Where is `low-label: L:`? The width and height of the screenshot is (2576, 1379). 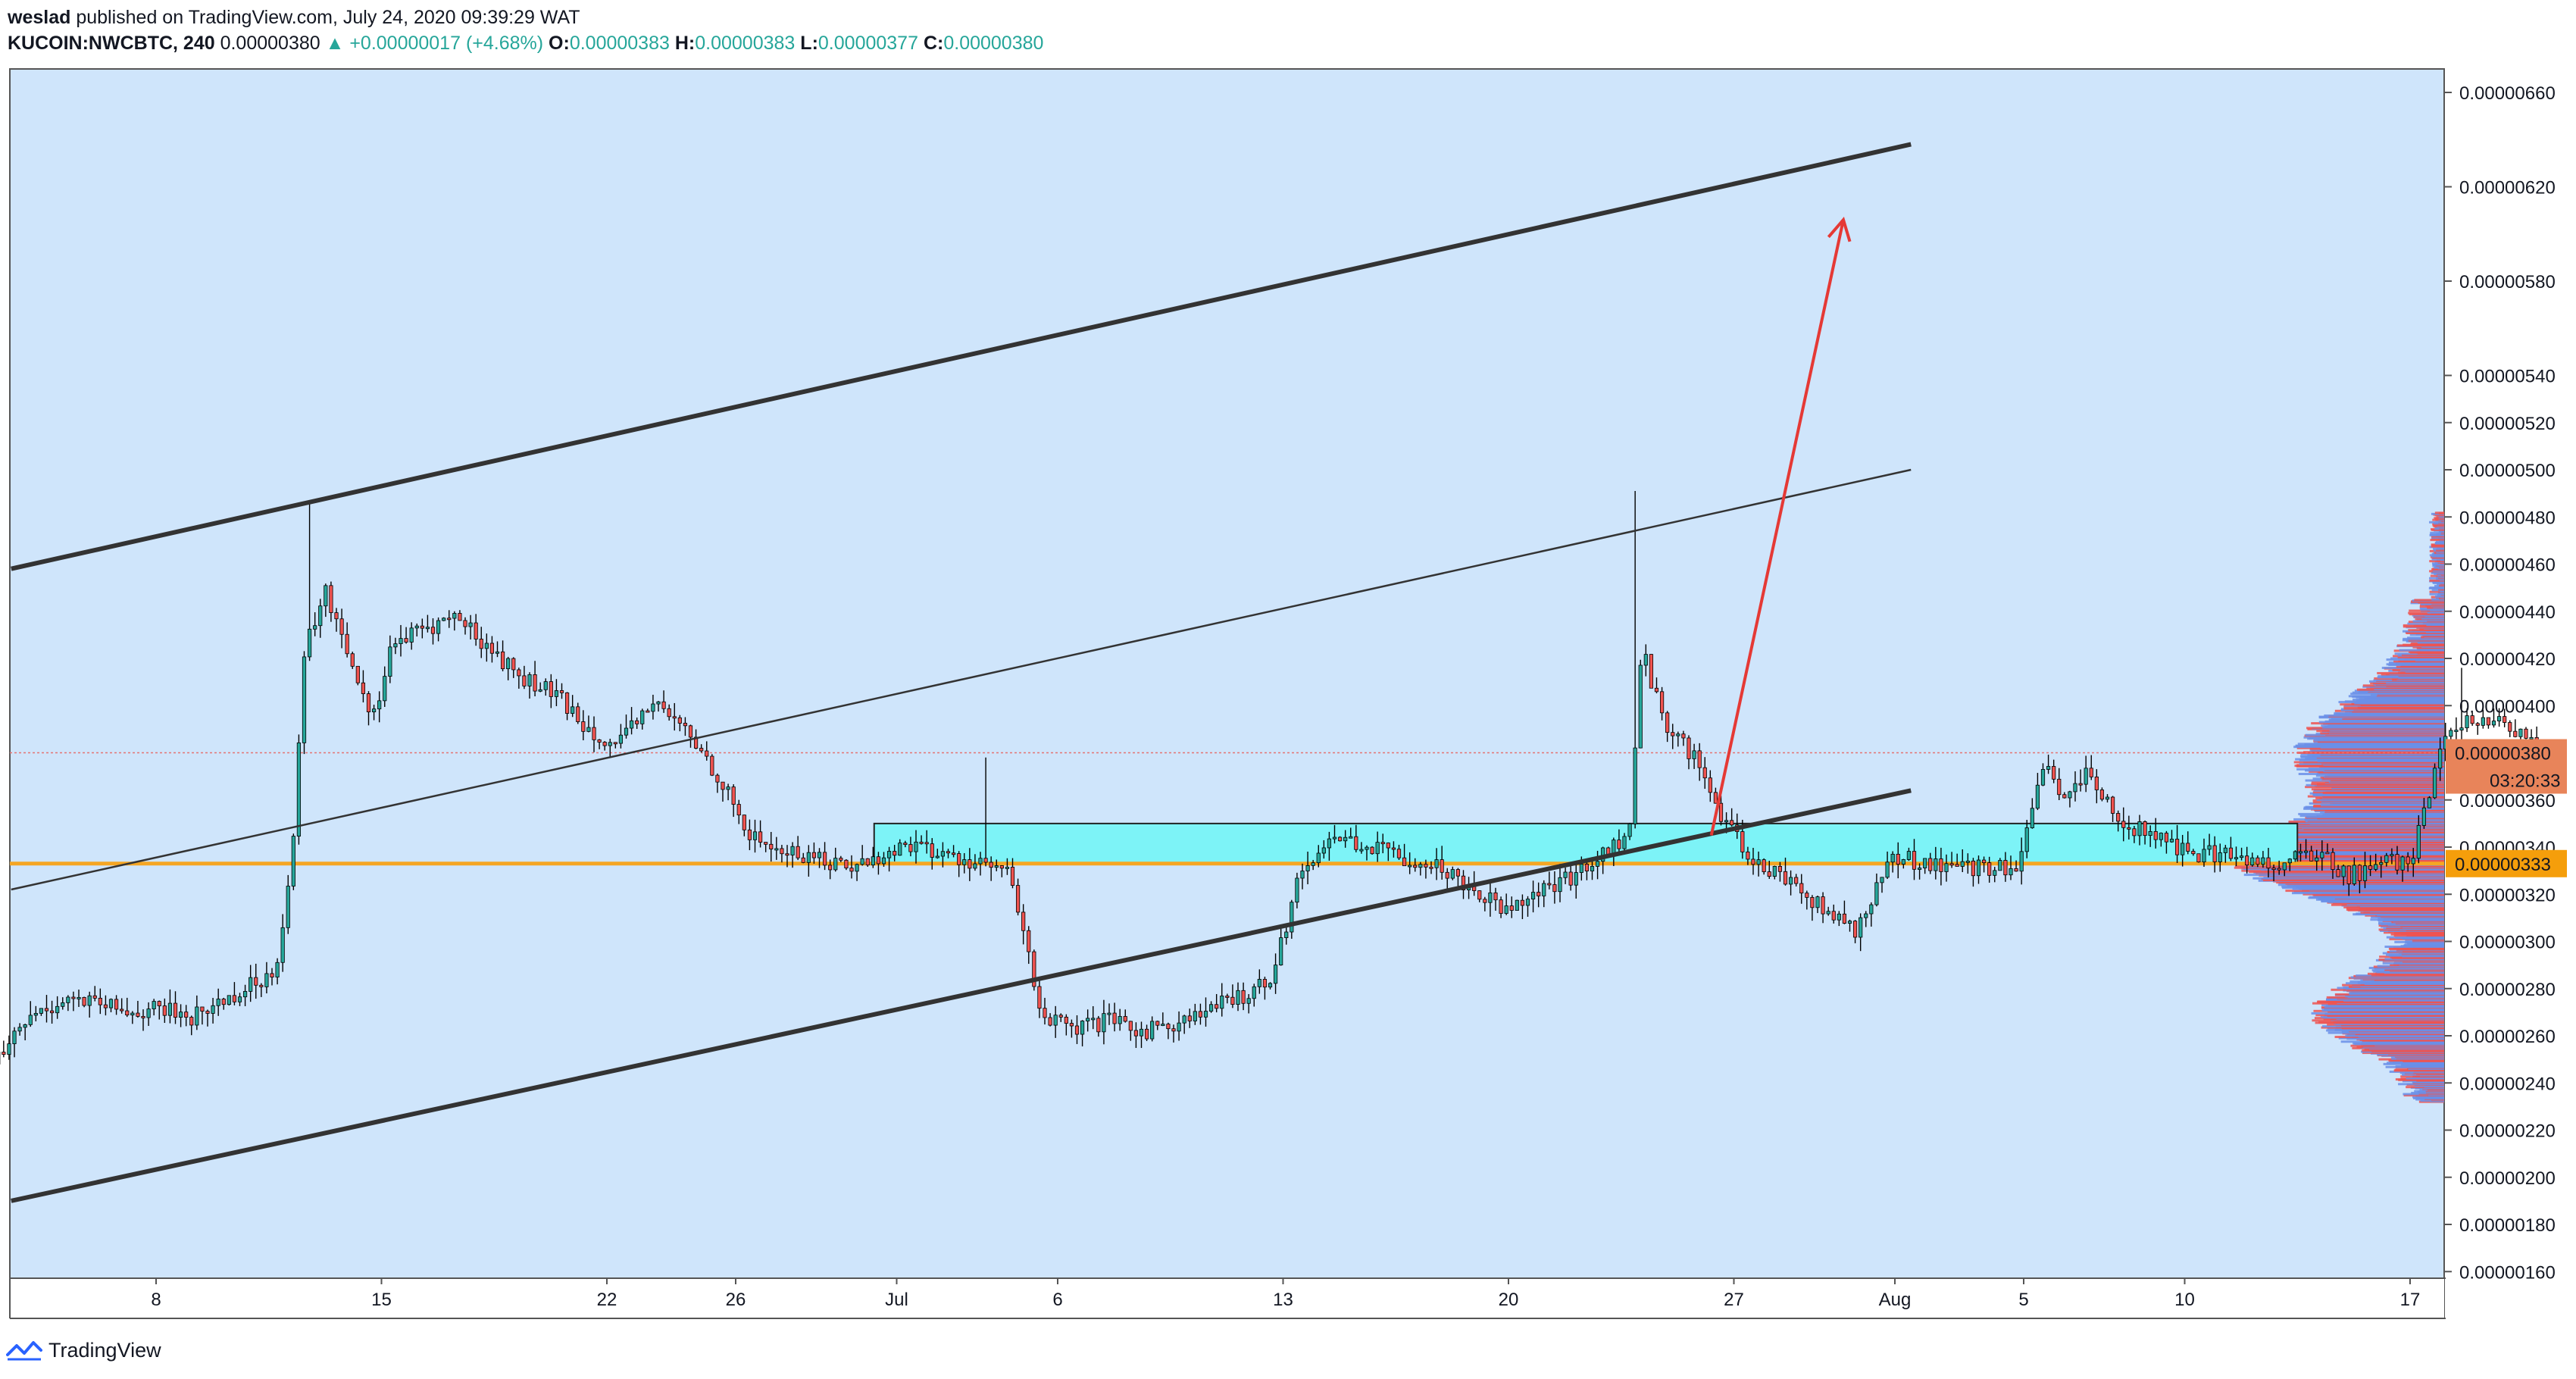 low-label: L: is located at coordinates (809, 43).